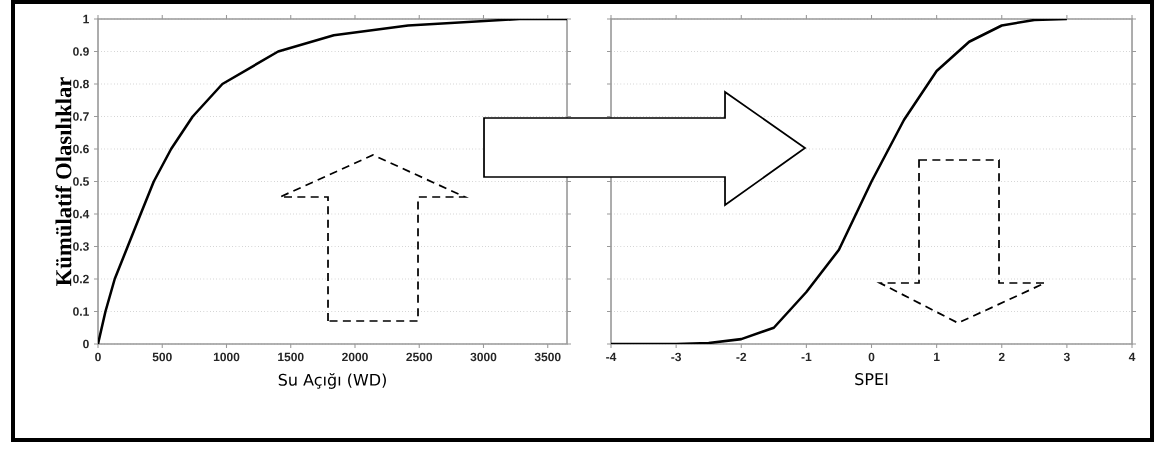 The width and height of the screenshot is (1169, 450). Describe the element at coordinates (332, 381) in the screenshot. I see `x-axis-title: Su Açığı (WD)` at that location.